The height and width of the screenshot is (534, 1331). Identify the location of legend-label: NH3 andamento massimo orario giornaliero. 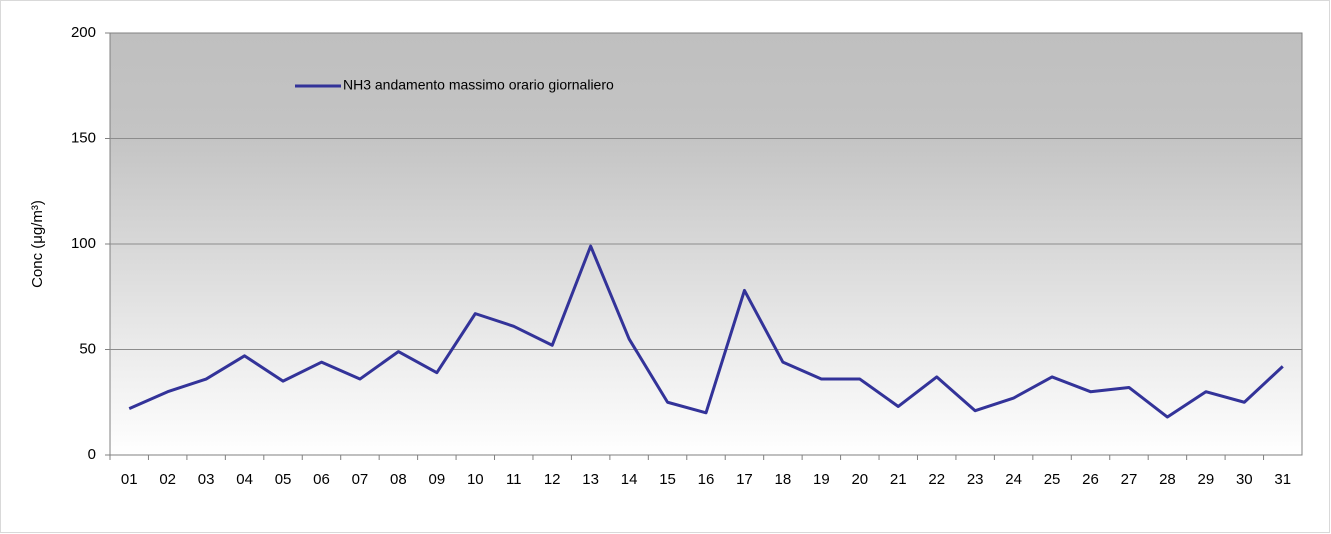
(478, 85).